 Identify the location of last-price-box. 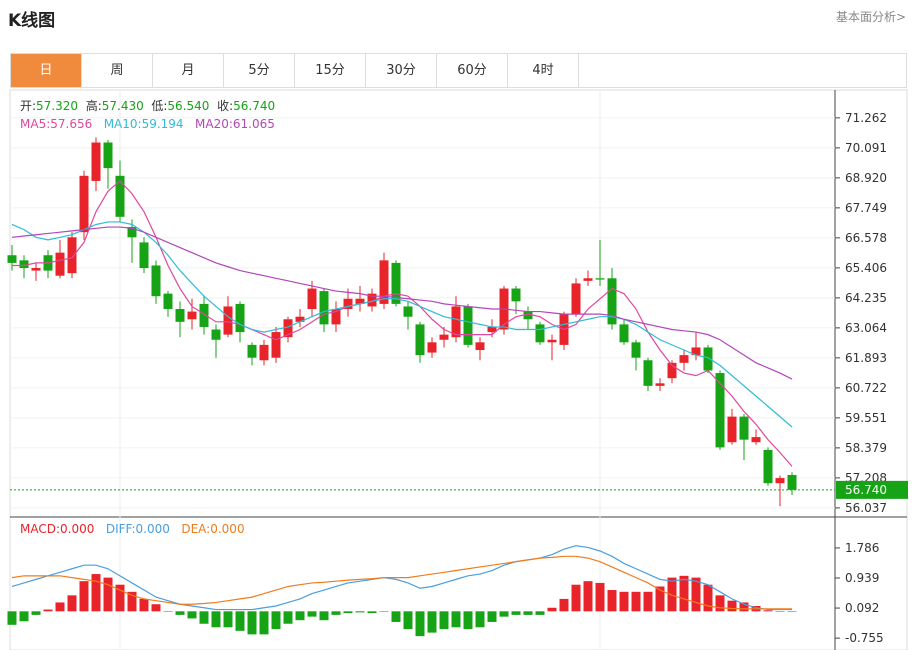
(872, 489).